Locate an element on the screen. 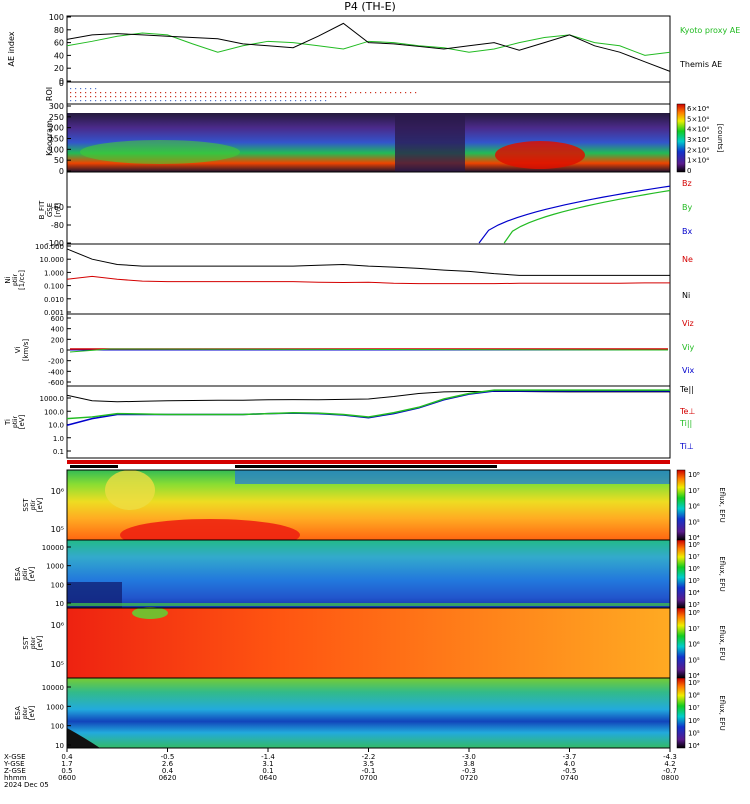 The width and height of the screenshot is (750, 804). x-axis-row-label-2: Y-GSE is located at coordinates (14, 764).